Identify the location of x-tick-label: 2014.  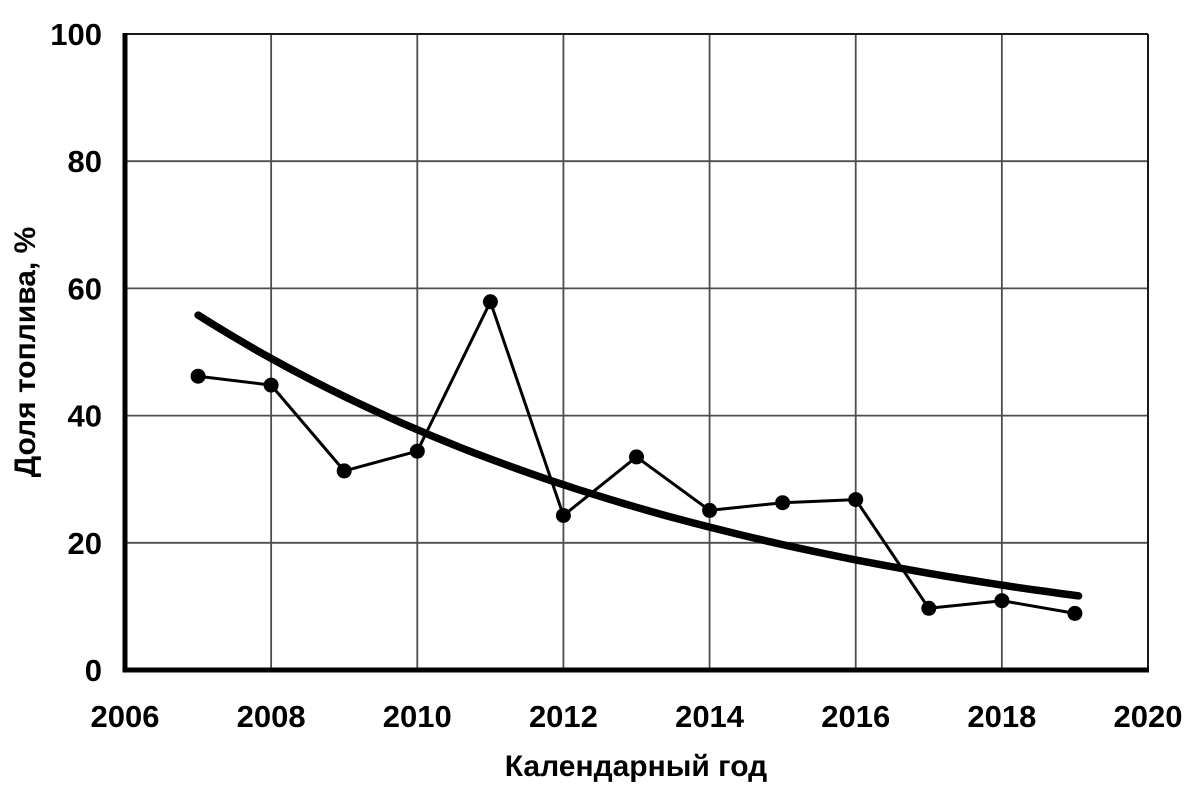
(710, 716).